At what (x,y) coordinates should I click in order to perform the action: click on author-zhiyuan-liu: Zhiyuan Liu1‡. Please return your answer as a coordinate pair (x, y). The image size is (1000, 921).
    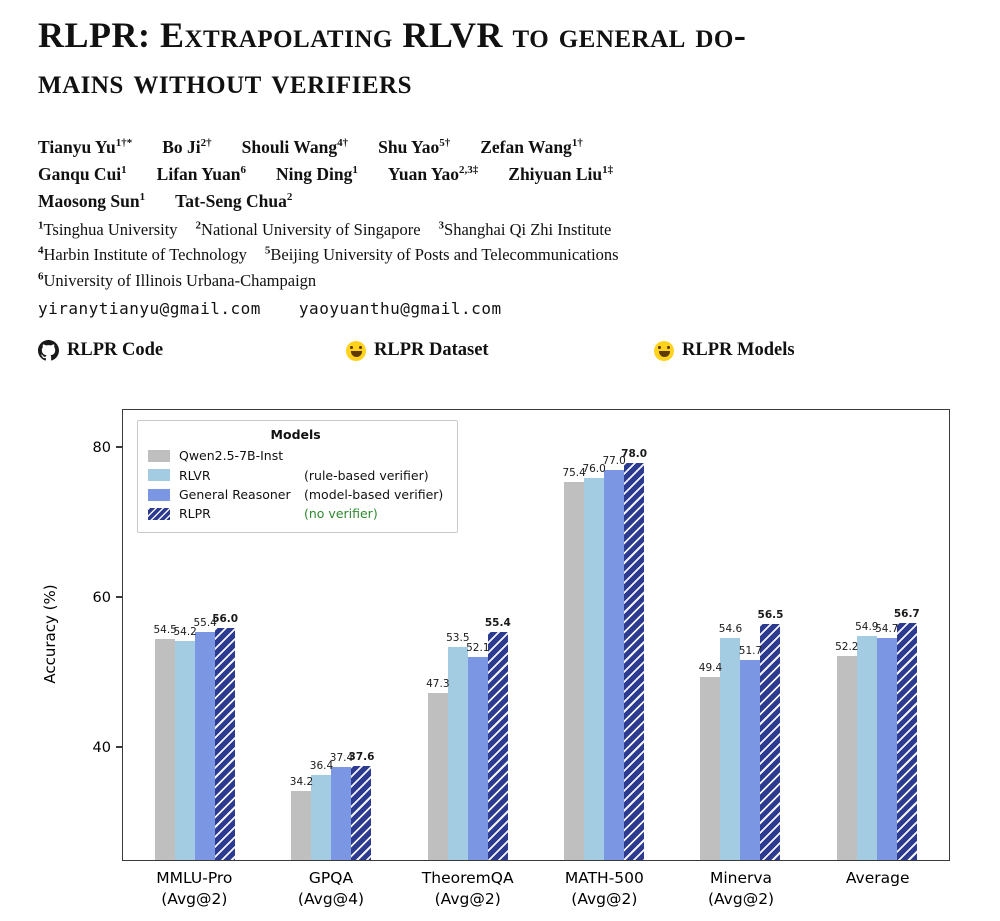
    Looking at the image, I should click on (561, 174).